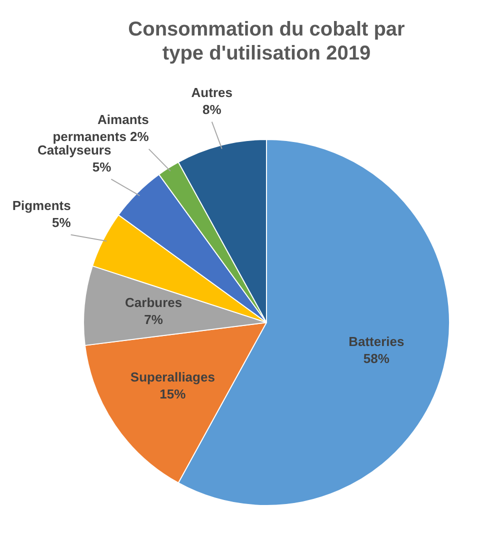 This screenshot has width=488, height=552. I want to click on slice-label: Batteries, so click(376, 341).